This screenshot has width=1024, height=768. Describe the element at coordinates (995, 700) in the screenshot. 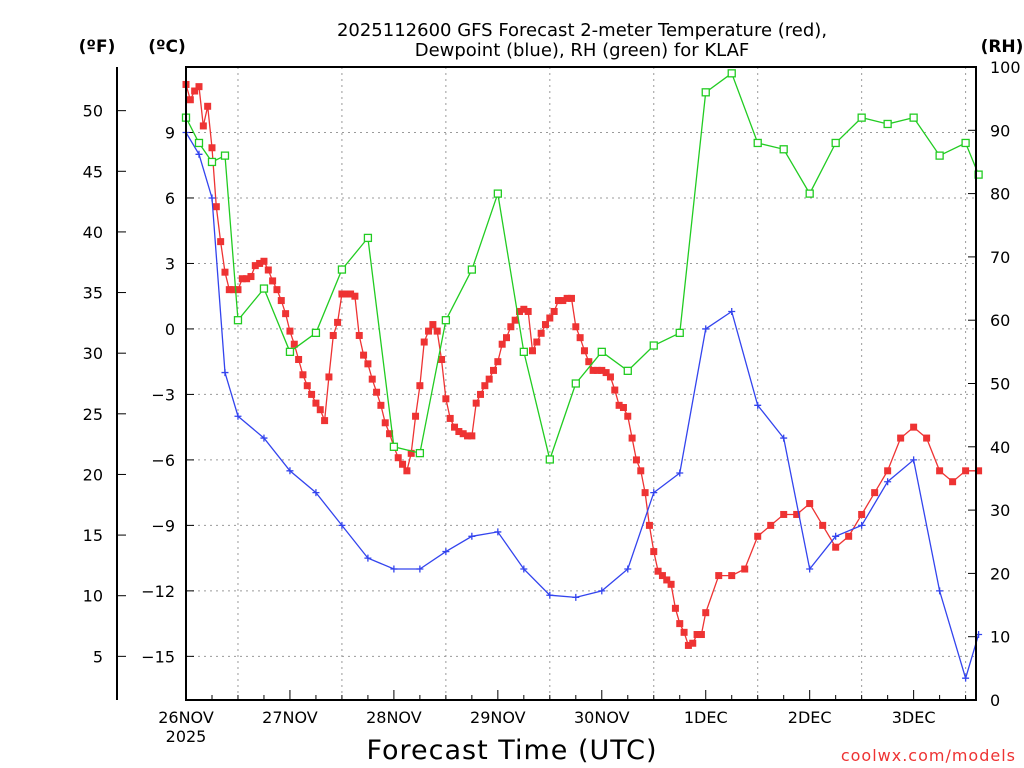

I see `rh-tick-label: 0` at that location.